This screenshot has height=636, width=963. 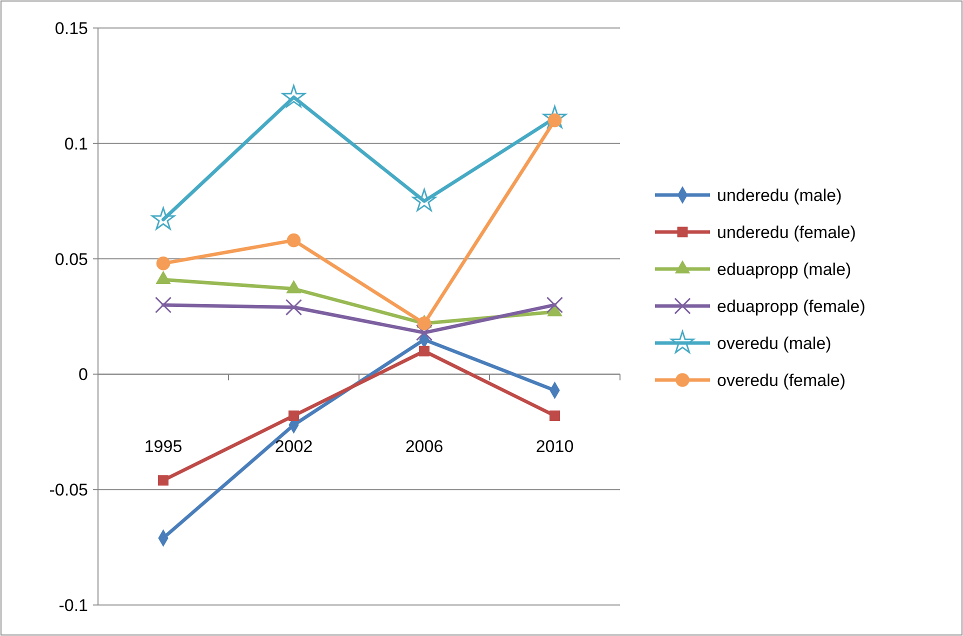 I want to click on y-tick-label: 0, so click(x=83, y=374).